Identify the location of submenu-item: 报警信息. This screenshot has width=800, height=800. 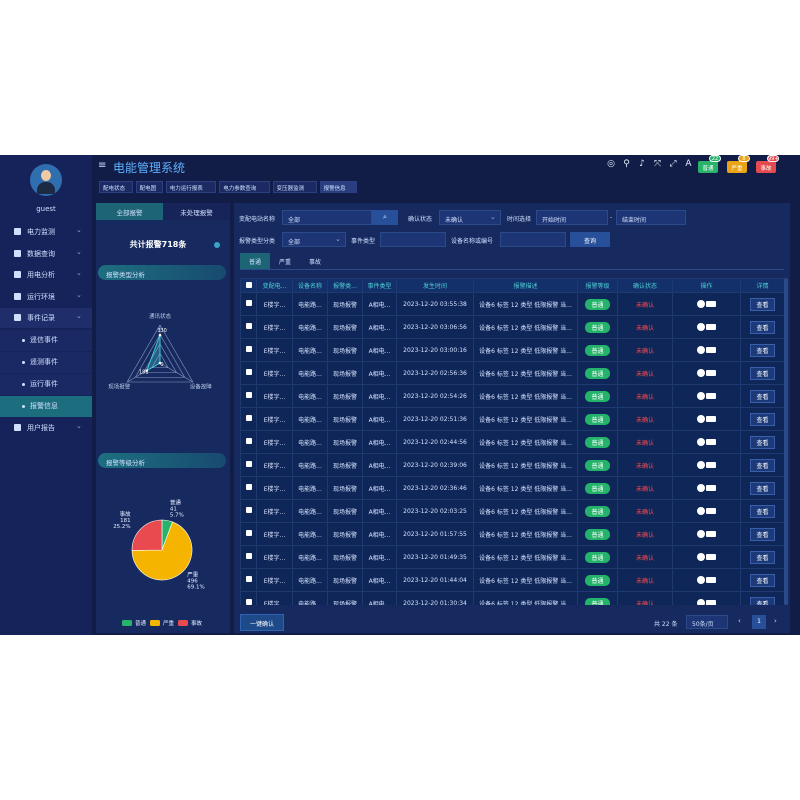
(46, 406).